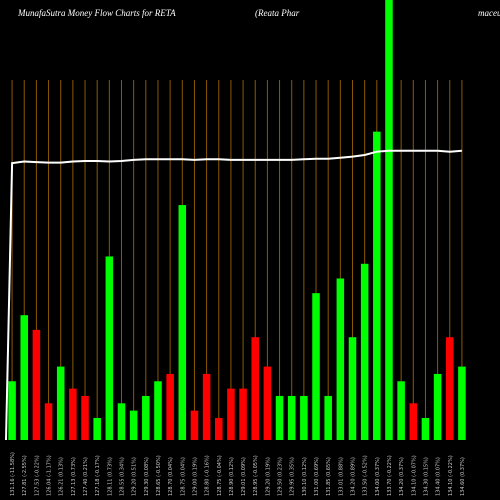 The height and width of the screenshot is (500, 500). Describe the element at coordinates (171, 476) in the screenshot. I see `x-tick-label: 128.70 (0.04%)` at that location.